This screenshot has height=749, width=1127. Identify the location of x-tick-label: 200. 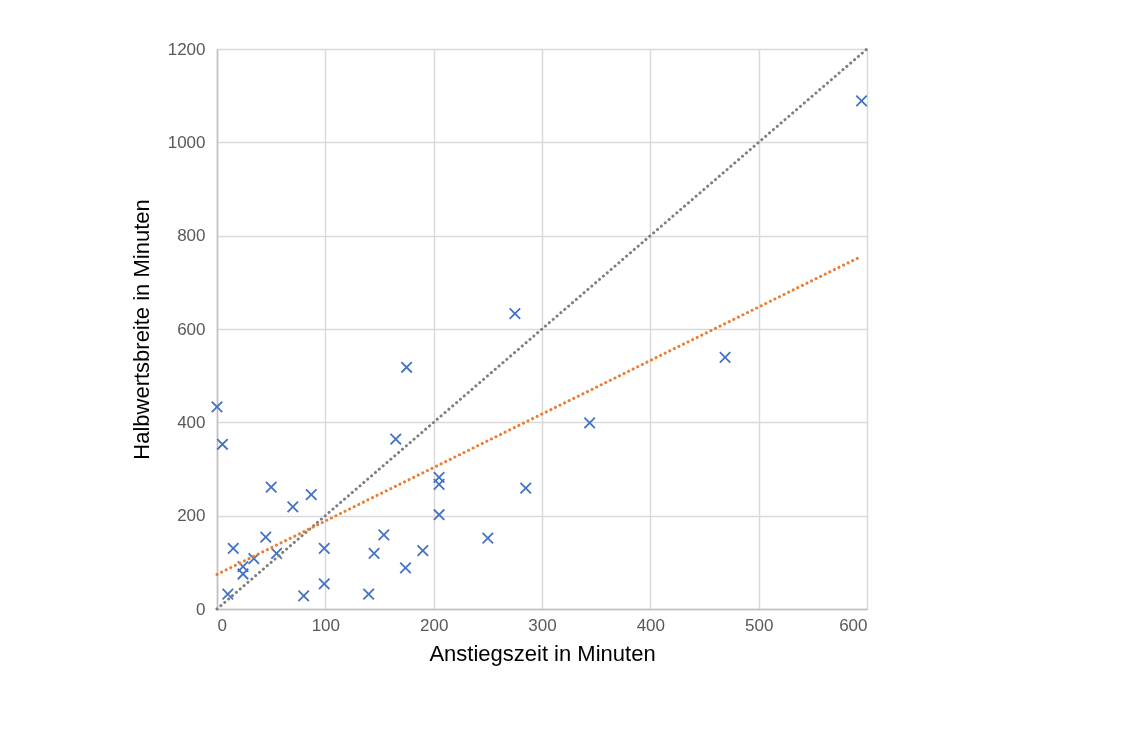
(434, 625).